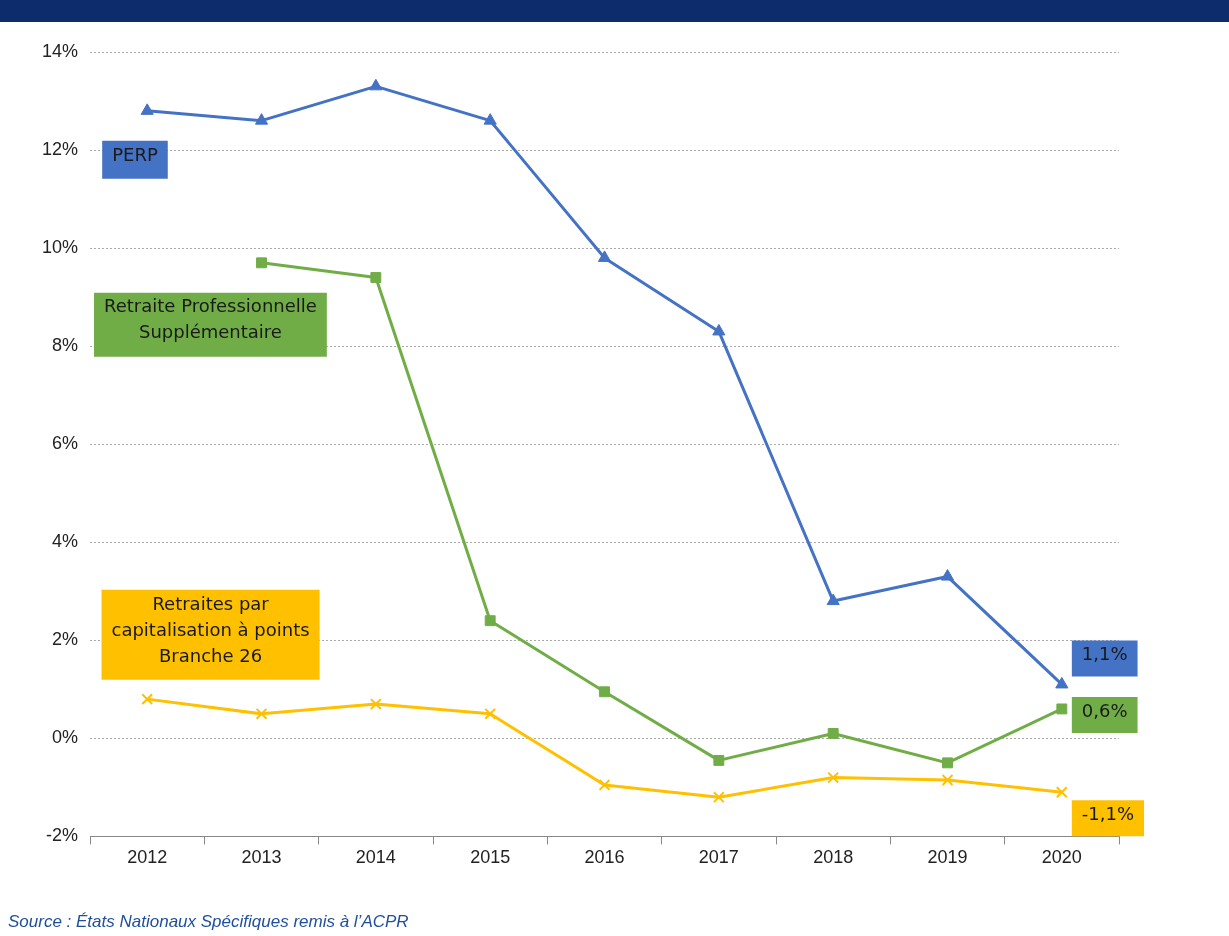 Image resolution: width=1229 pixels, height=936 pixels. What do you see at coordinates (147, 857) in the screenshot?
I see `x-tick-label: 2012` at bounding box center [147, 857].